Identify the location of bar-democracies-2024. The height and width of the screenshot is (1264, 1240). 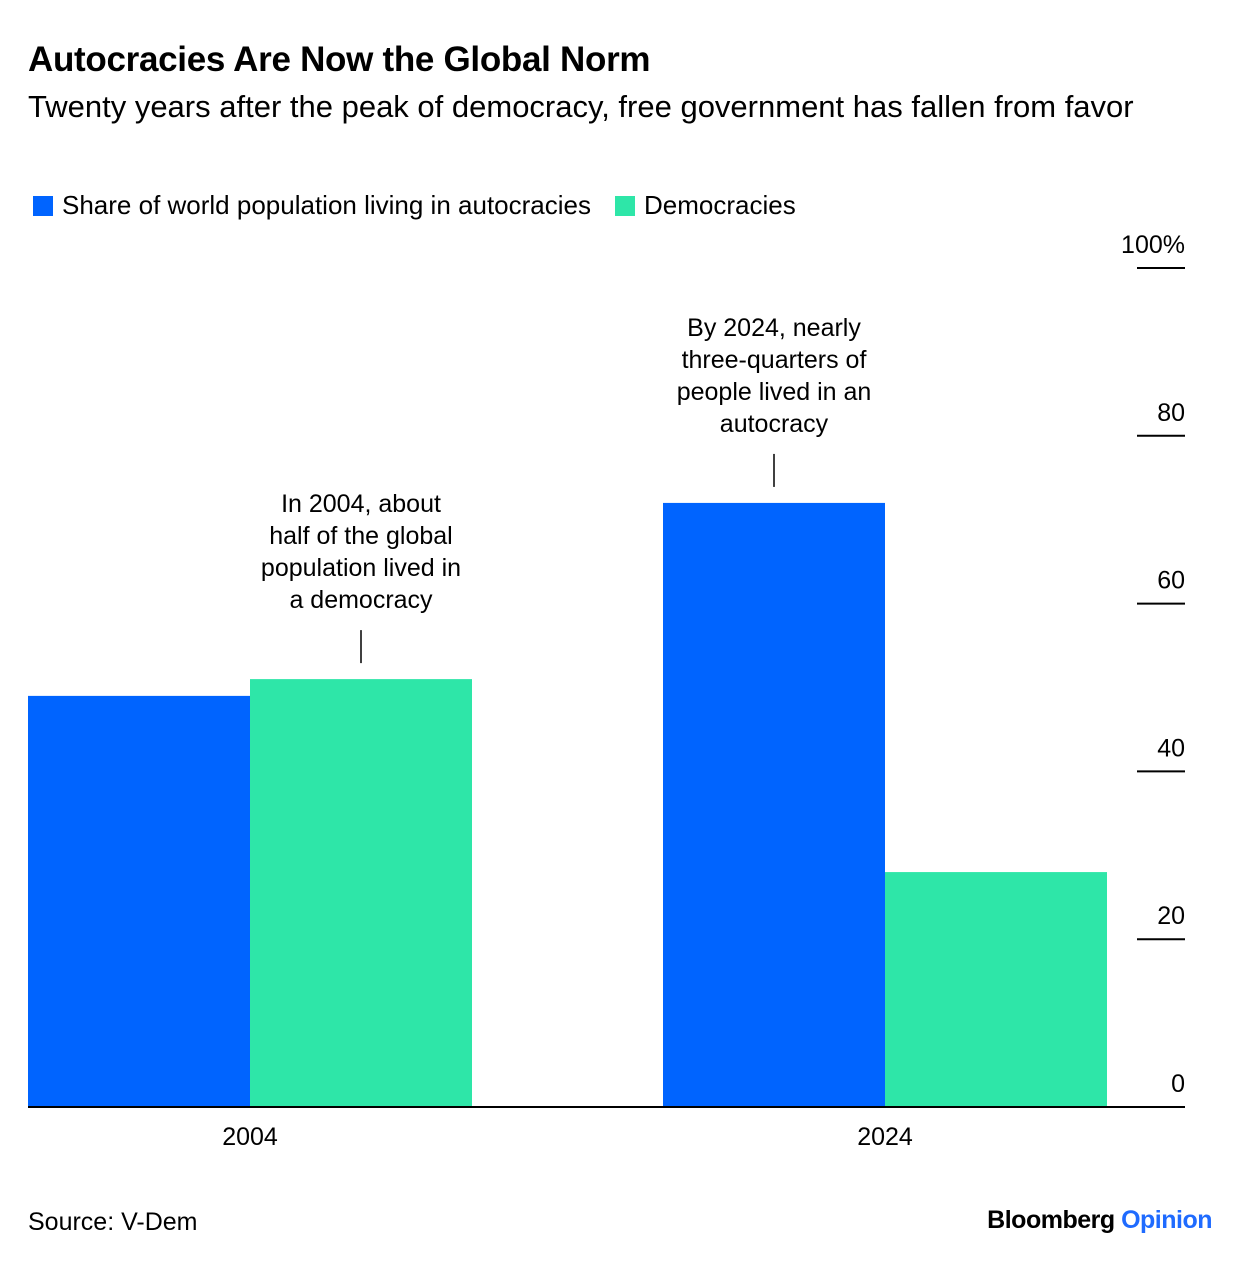
(996, 989).